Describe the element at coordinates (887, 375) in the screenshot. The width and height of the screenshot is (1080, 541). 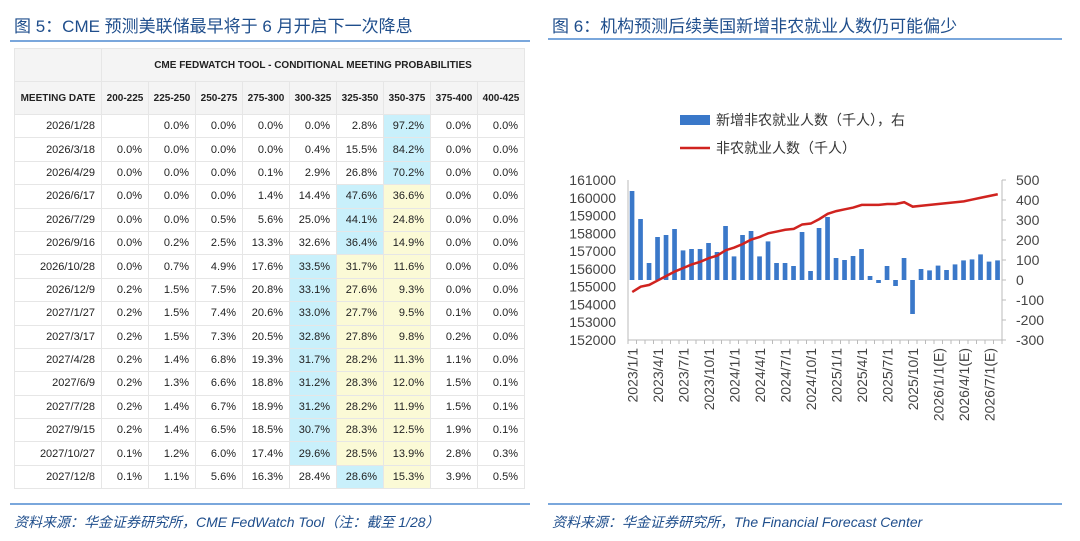
I see `x-tick-label: 2025/7/1` at that location.